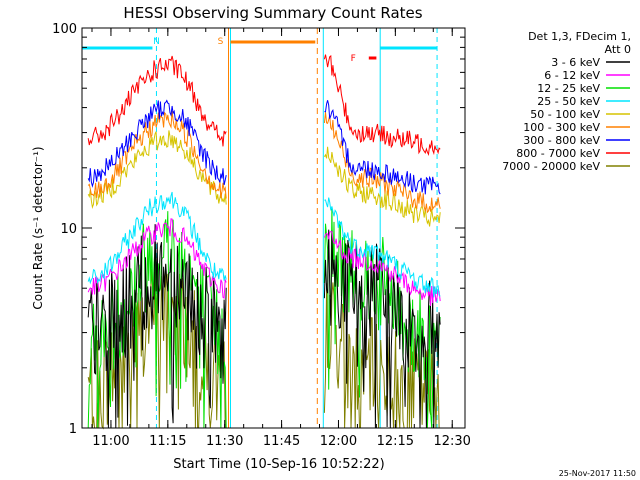 Image resolution: width=640 pixels, height=480 pixels. Describe the element at coordinates (110, 441) in the screenshot. I see `x-tick-label: 11:00` at that location.